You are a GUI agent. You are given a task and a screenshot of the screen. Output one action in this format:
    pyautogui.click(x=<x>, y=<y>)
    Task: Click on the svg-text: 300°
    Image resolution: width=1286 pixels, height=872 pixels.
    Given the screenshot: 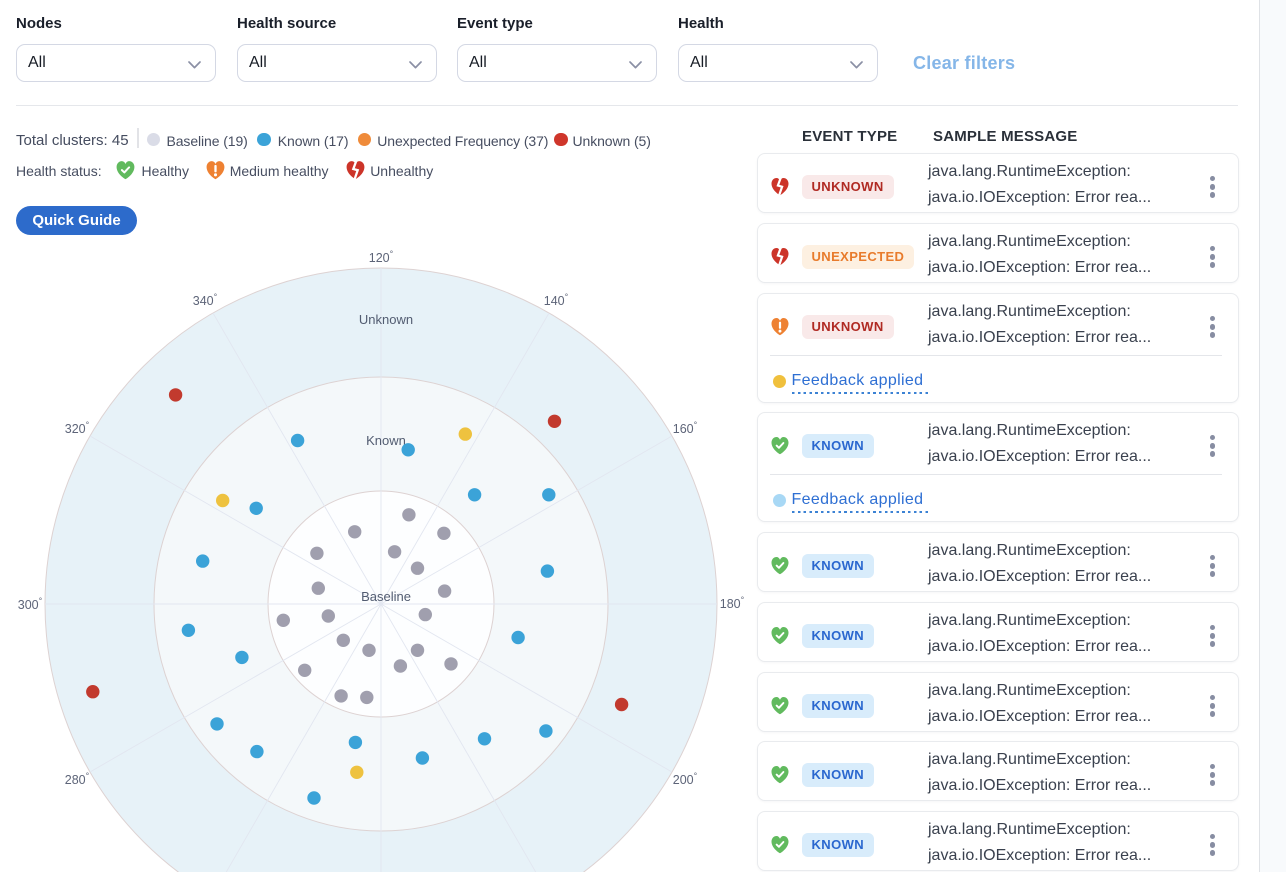 What is the action you would take?
    pyautogui.click(x=30, y=604)
    